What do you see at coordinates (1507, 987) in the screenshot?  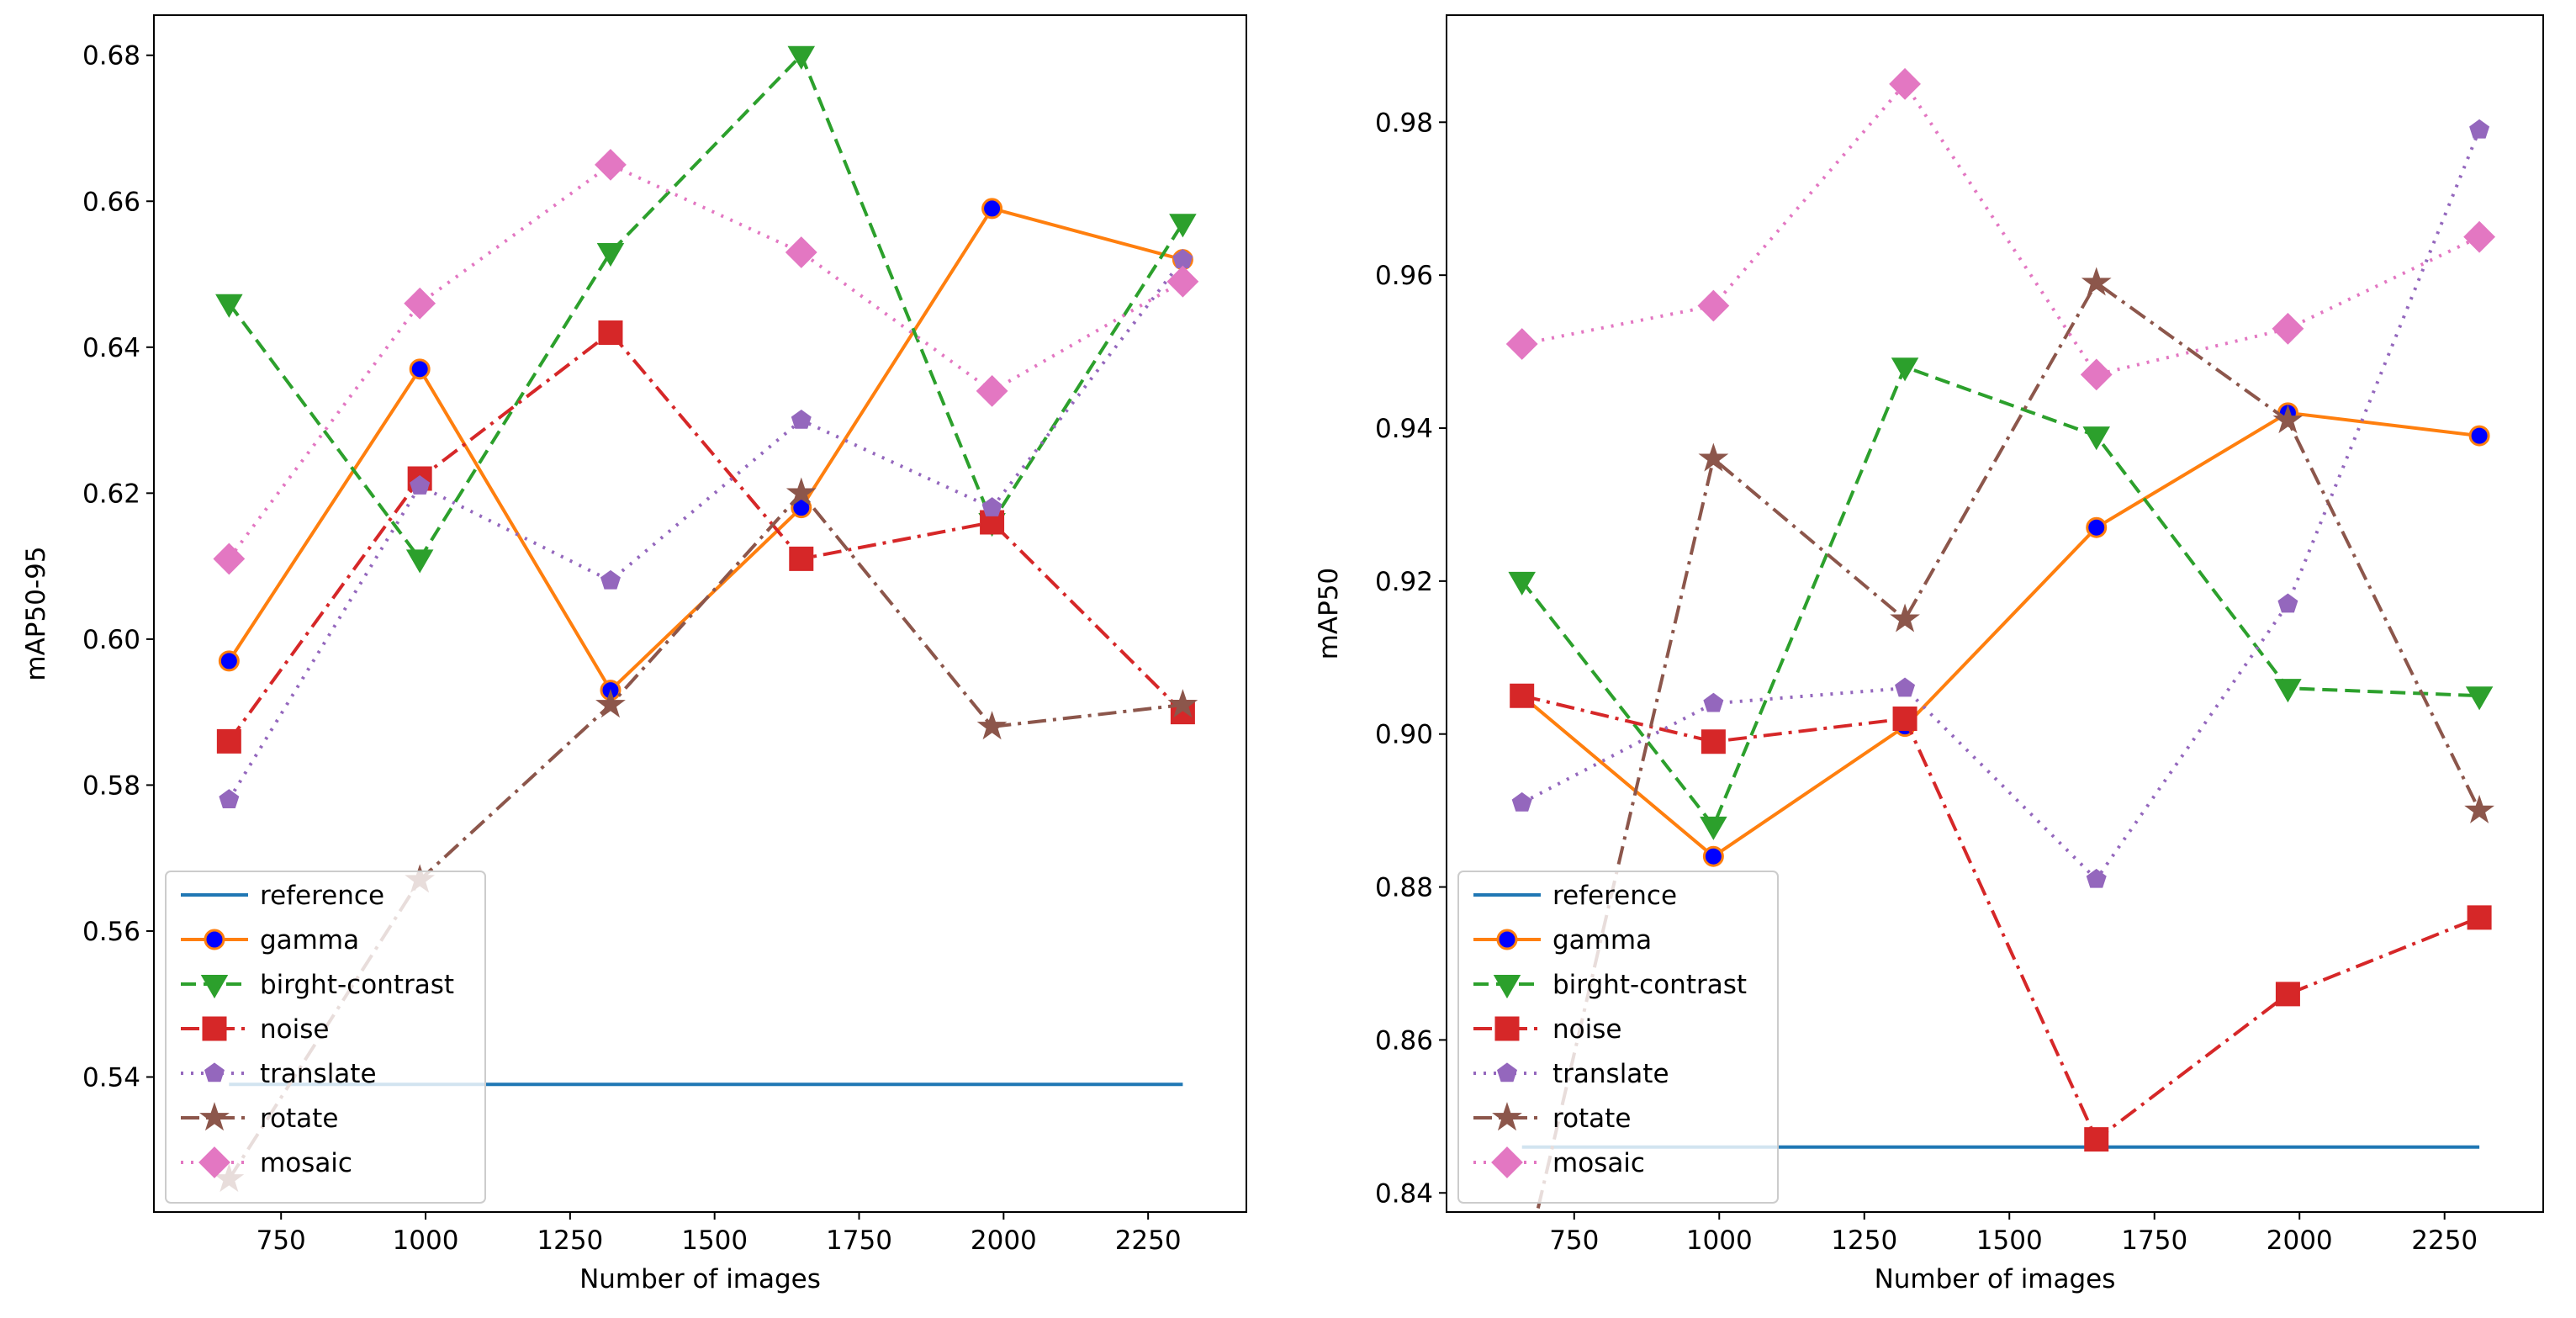 I see `legend-triangle-down-marker` at bounding box center [1507, 987].